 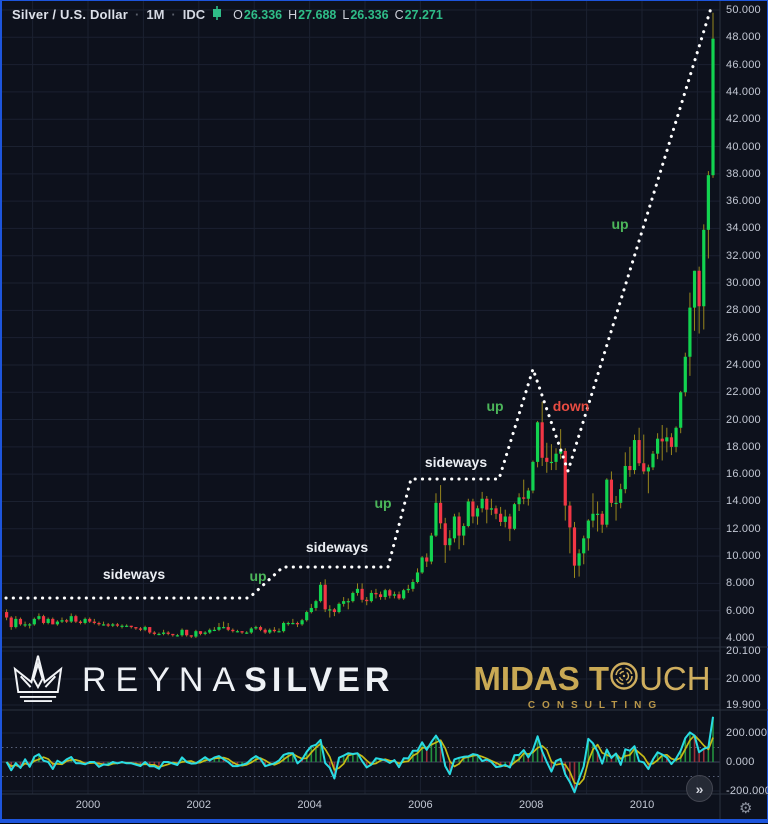 What do you see at coordinates (369, 14) in the screenshot?
I see `low-value: 26.336` at bounding box center [369, 14].